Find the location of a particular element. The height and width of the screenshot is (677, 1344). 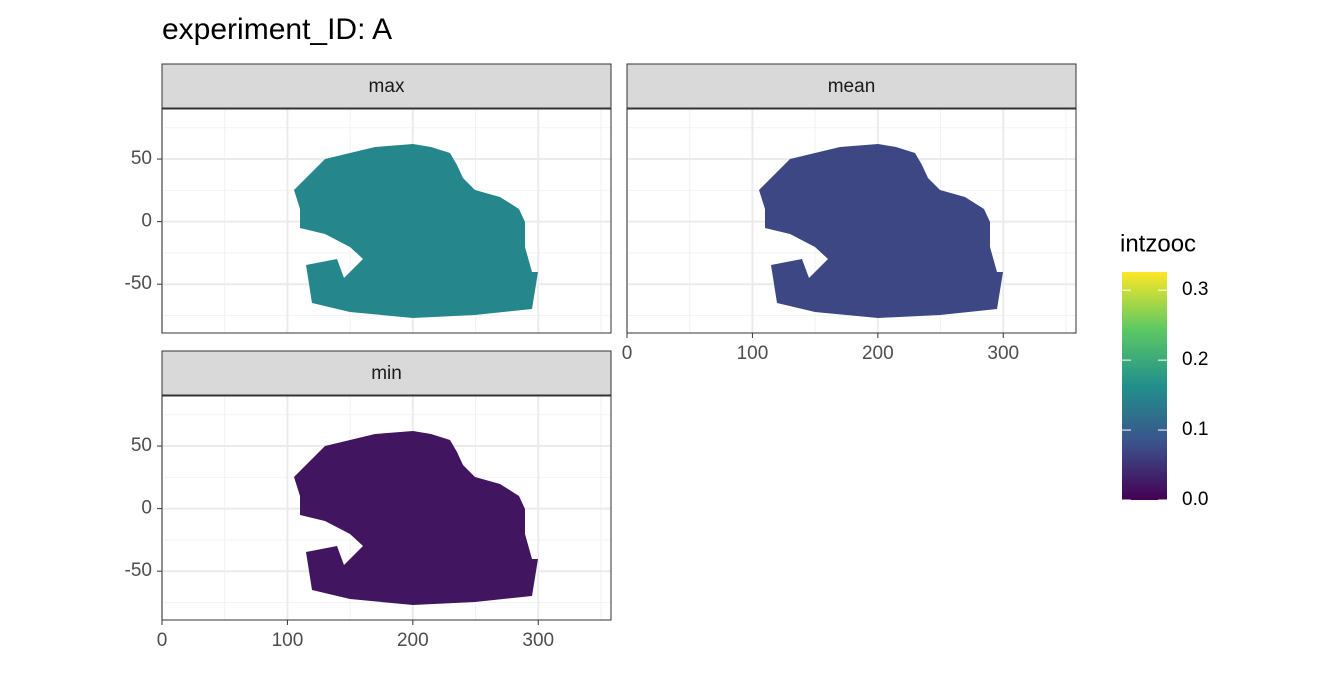

strip-label: max is located at coordinates (387, 86).